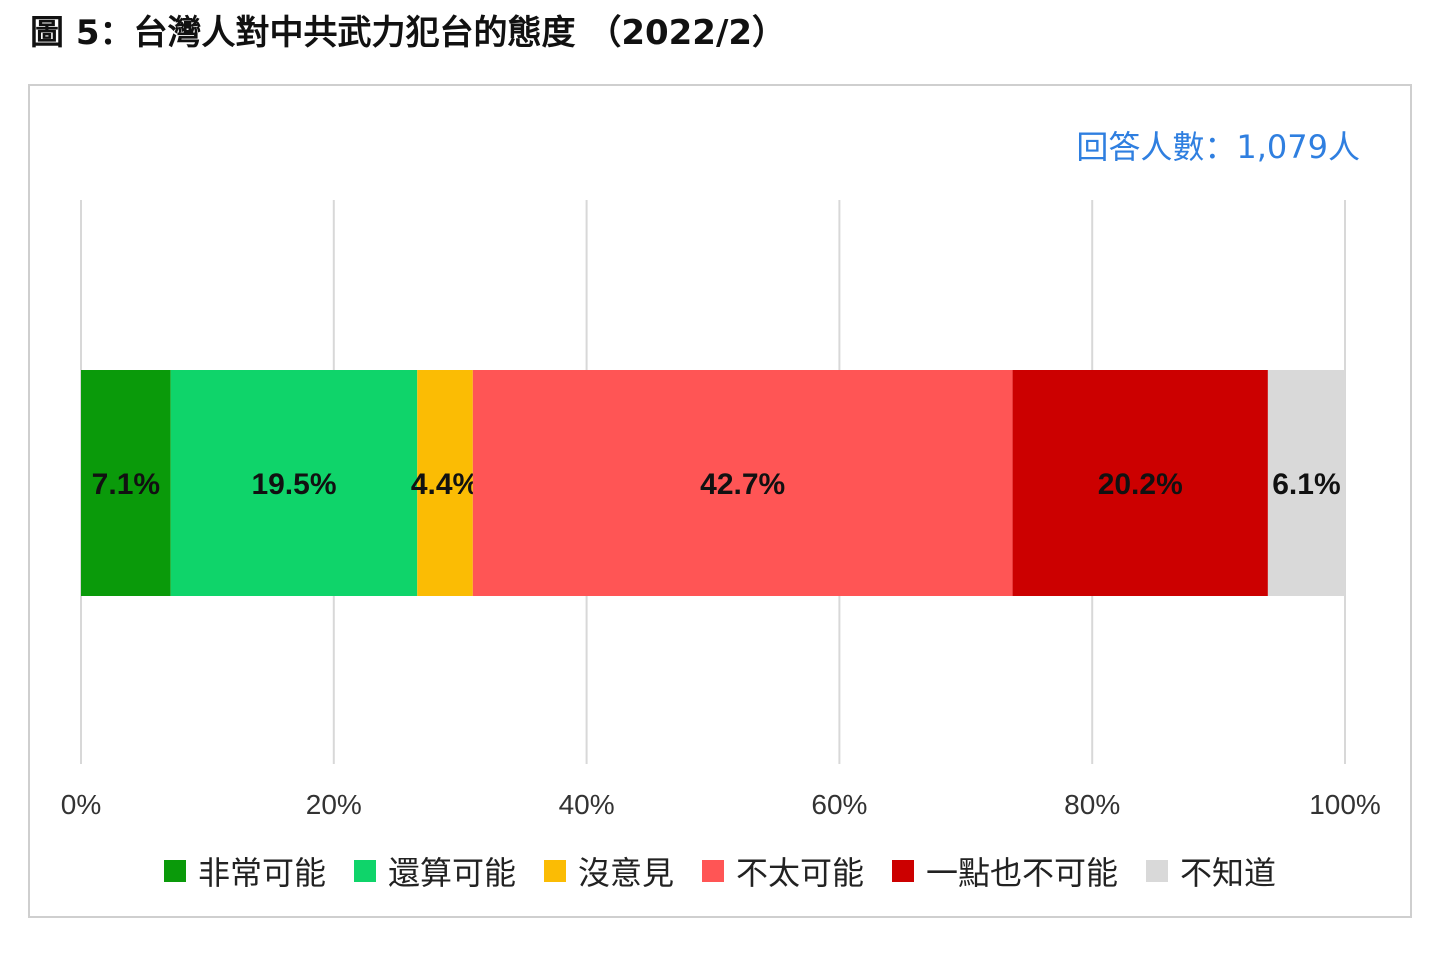 Image resolution: width=1430 pixels, height=954 pixels. I want to click on x-tick-label: 40%, so click(587, 804).